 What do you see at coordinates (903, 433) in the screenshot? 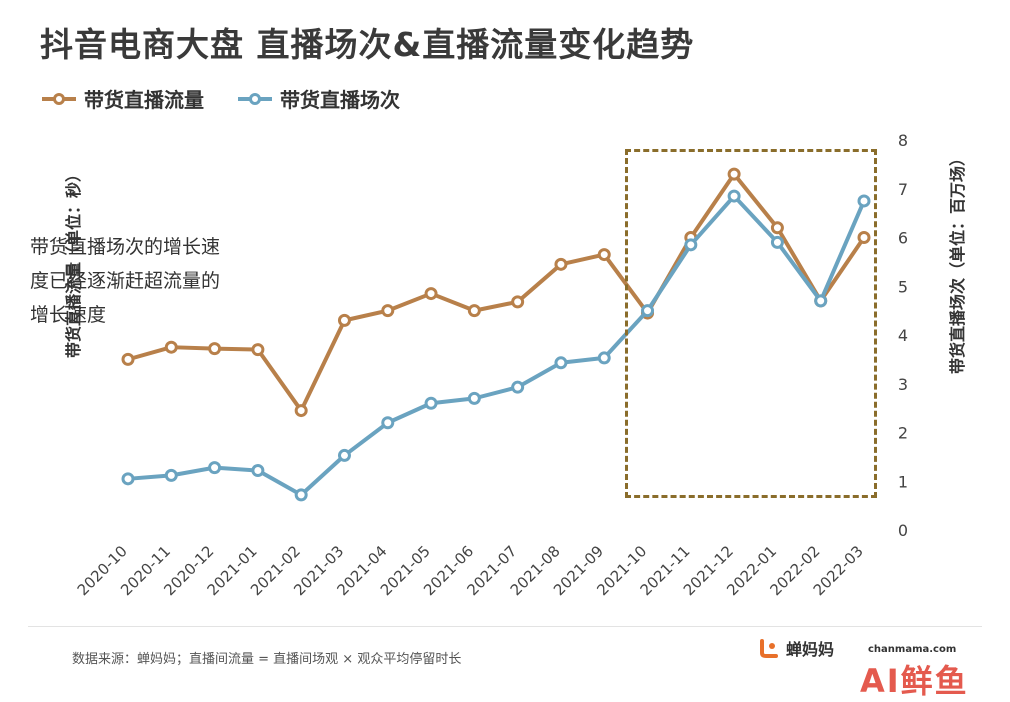
I see `y-right-tick-label: 2` at bounding box center [903, 433].